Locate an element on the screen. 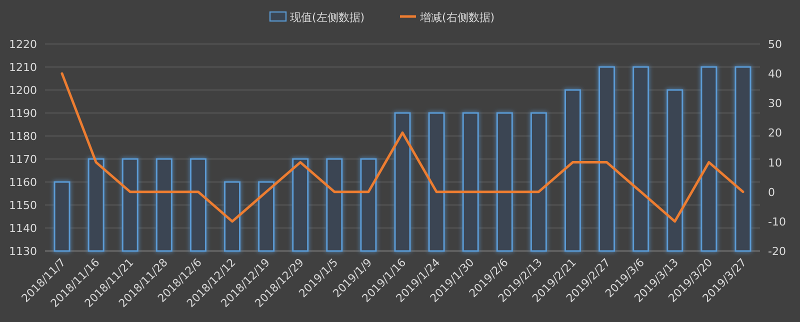 This screenshot has height=322, width=800. y2-tick-label: 50 is located at coordinates (775, 44).